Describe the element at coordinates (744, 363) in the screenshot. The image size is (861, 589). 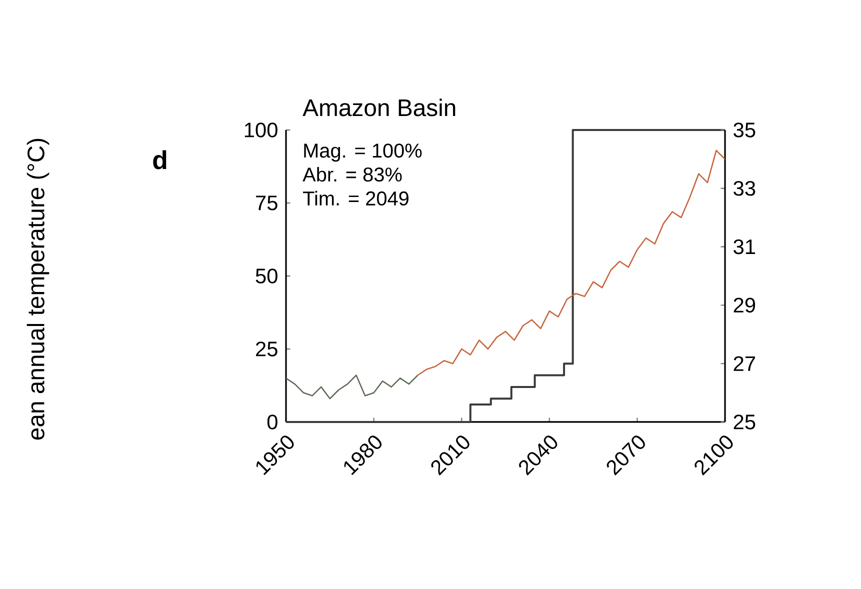
I see `y2-tick-label: 27` at that location.